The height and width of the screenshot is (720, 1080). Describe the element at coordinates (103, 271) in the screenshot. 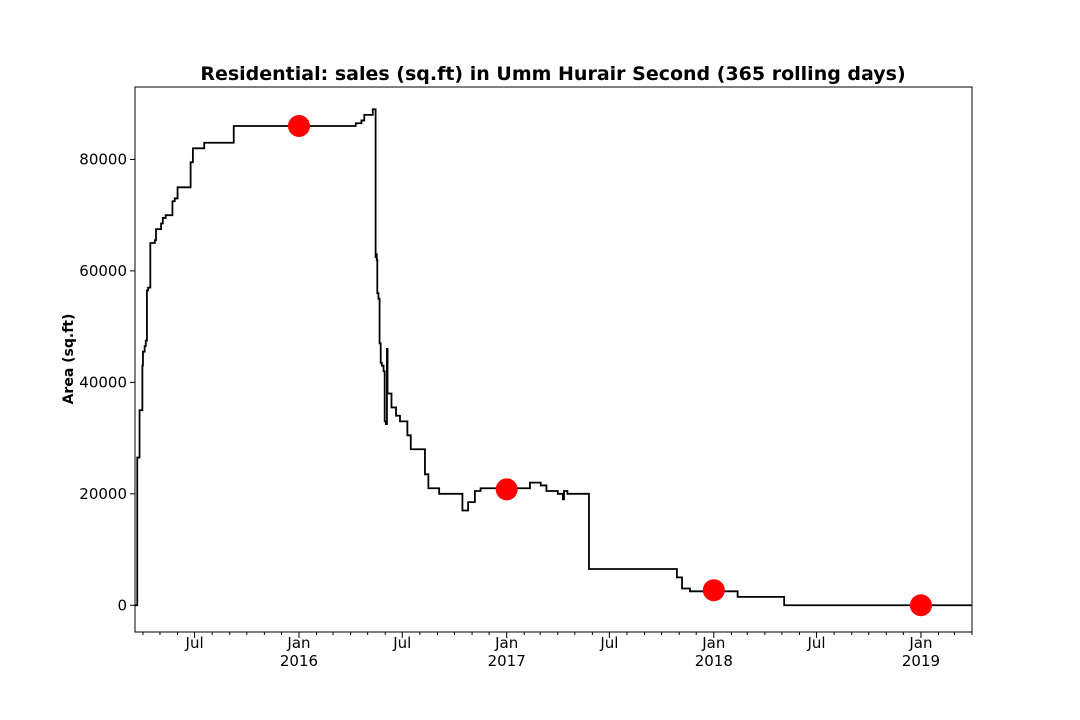

I see `y-tick-label: 60000` at that location.